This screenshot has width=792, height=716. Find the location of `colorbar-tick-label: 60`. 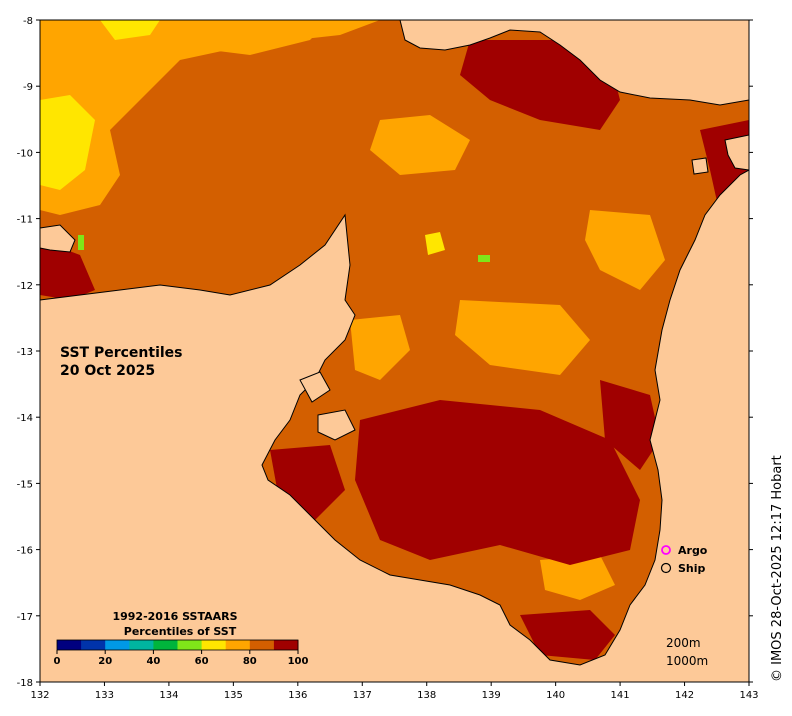

colorbar-tick-label: 60 is located at coordinates (202, 661).